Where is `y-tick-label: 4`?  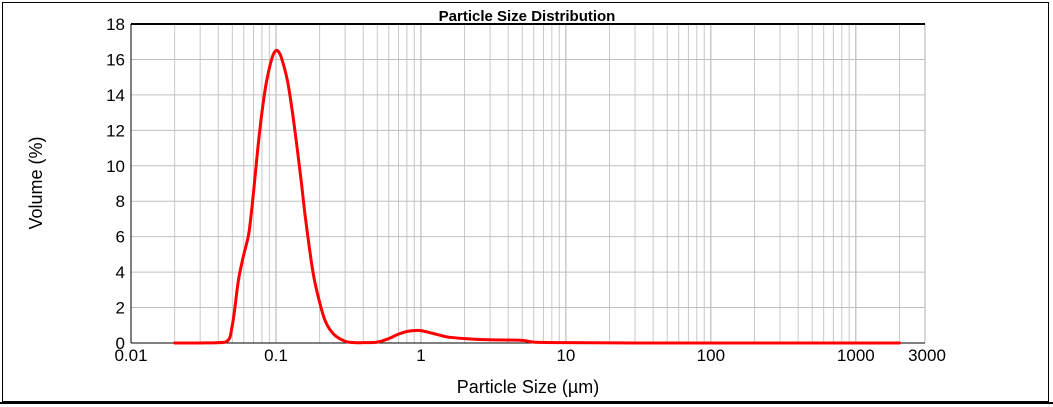 y-tick-label: 4 is located at coordinates (120, 272).